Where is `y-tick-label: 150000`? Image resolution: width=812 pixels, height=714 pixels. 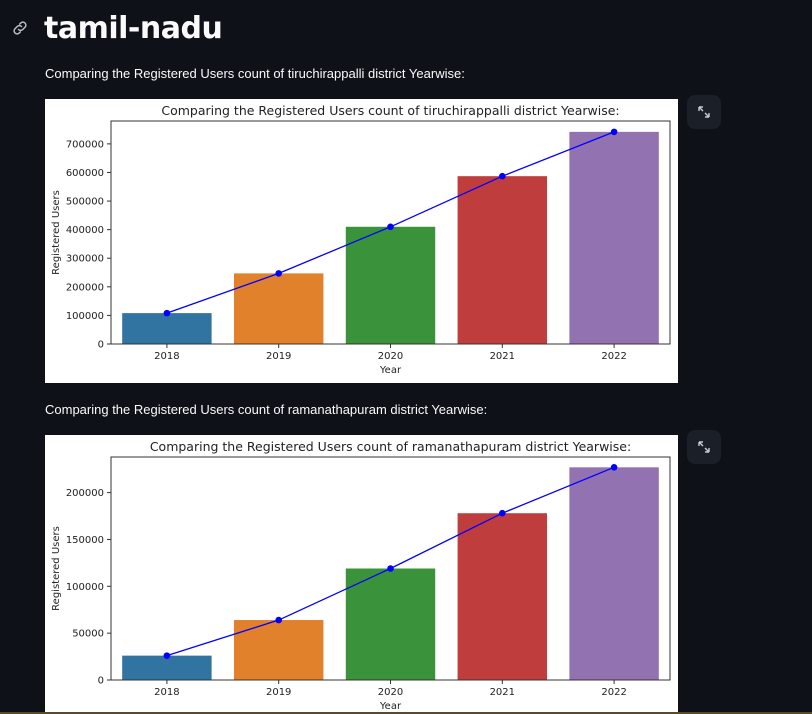 y-tick-label: 150000 is located at coordinates (85, 540).